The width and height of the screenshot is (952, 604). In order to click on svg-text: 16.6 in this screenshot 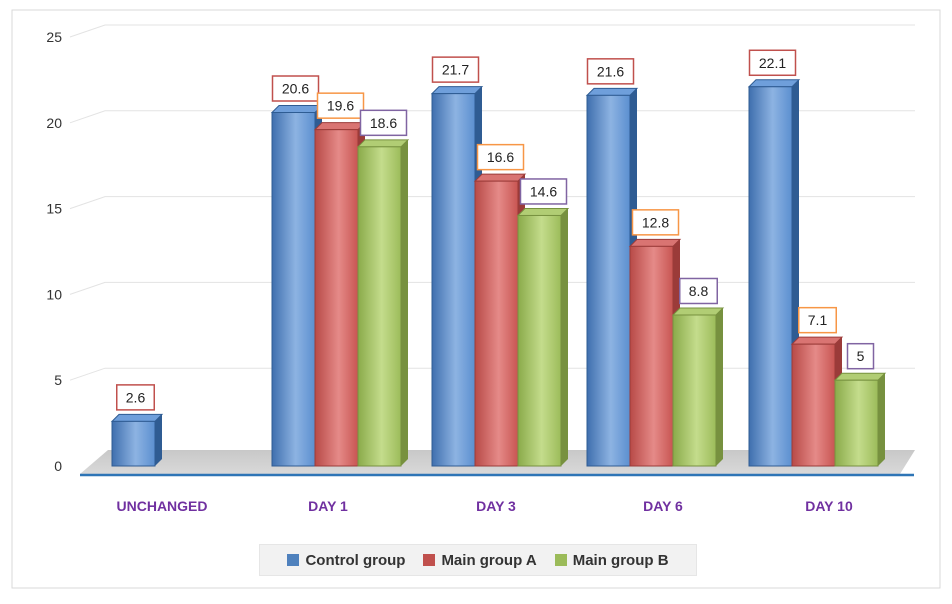, I will do `click(500, 157)`.